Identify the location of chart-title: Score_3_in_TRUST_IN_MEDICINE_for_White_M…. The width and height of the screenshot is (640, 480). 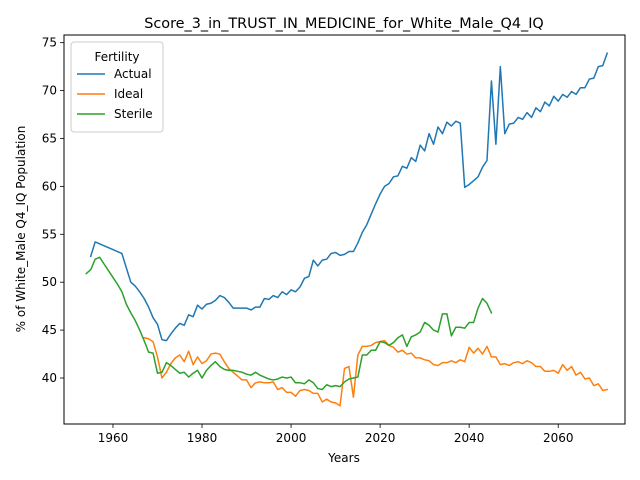
(344, 24).